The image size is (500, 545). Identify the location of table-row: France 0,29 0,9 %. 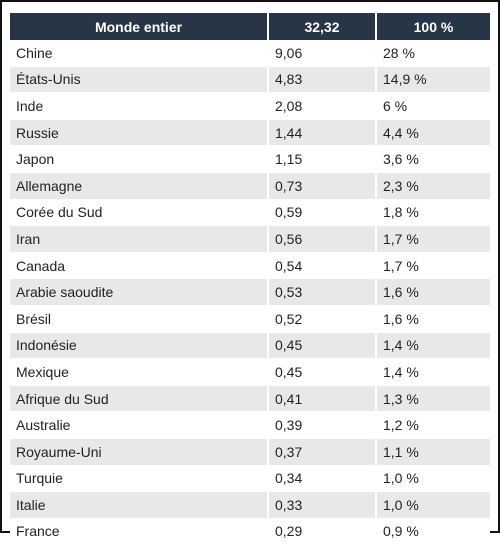
(250, 531).